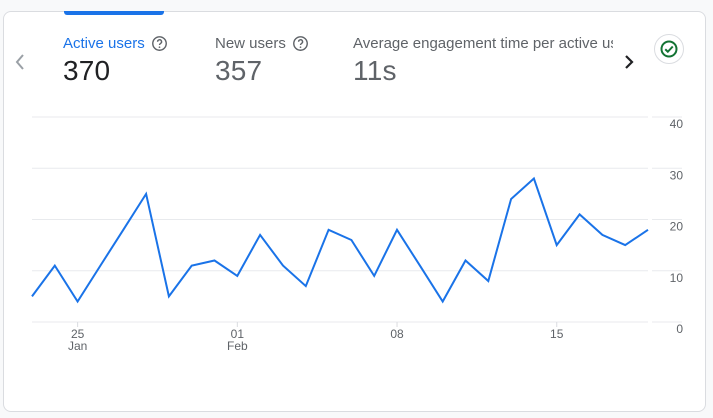 This screenshot has width=713, height=418. I want to click on chevron-right-icon, so click(629, 62).